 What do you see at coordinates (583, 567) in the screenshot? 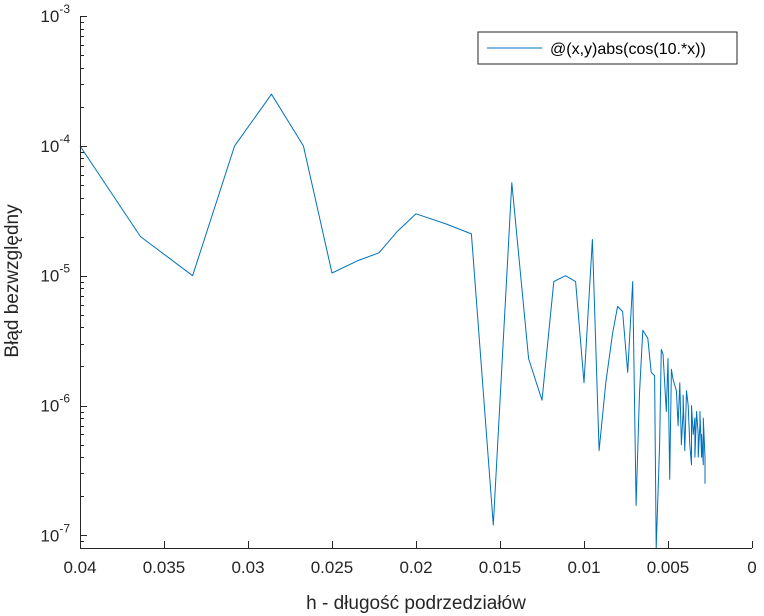
I see `x-tick-label: 0.01` at bounding box center [583, 567].